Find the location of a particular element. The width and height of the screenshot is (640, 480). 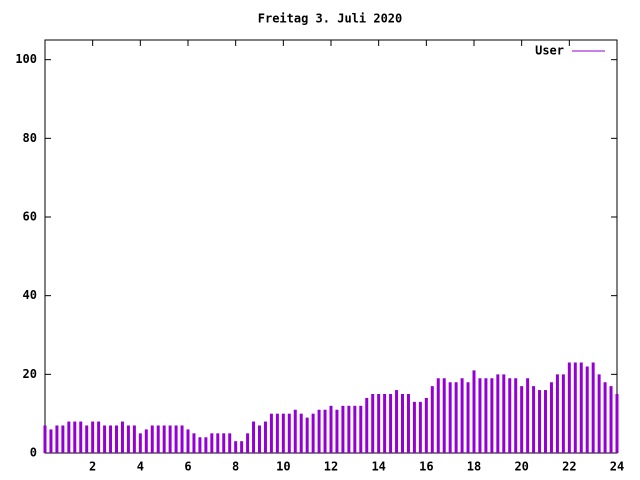

chart-title: Freitag 3. Juli 2020 is located at coordinates (330, 19).